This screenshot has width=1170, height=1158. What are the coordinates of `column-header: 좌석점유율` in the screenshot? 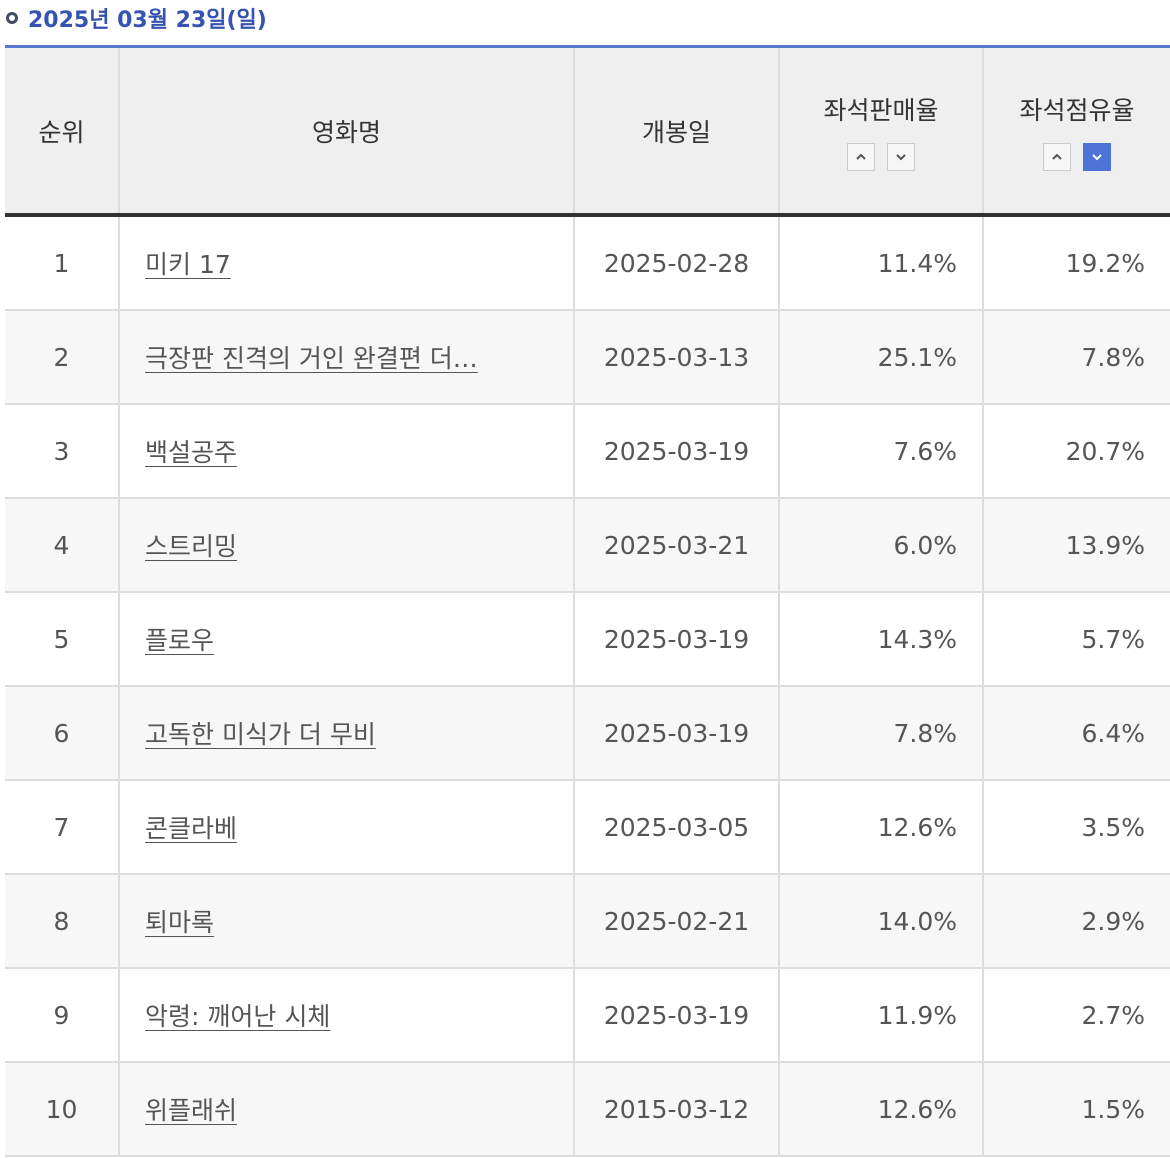 It's located at (1076, 132).